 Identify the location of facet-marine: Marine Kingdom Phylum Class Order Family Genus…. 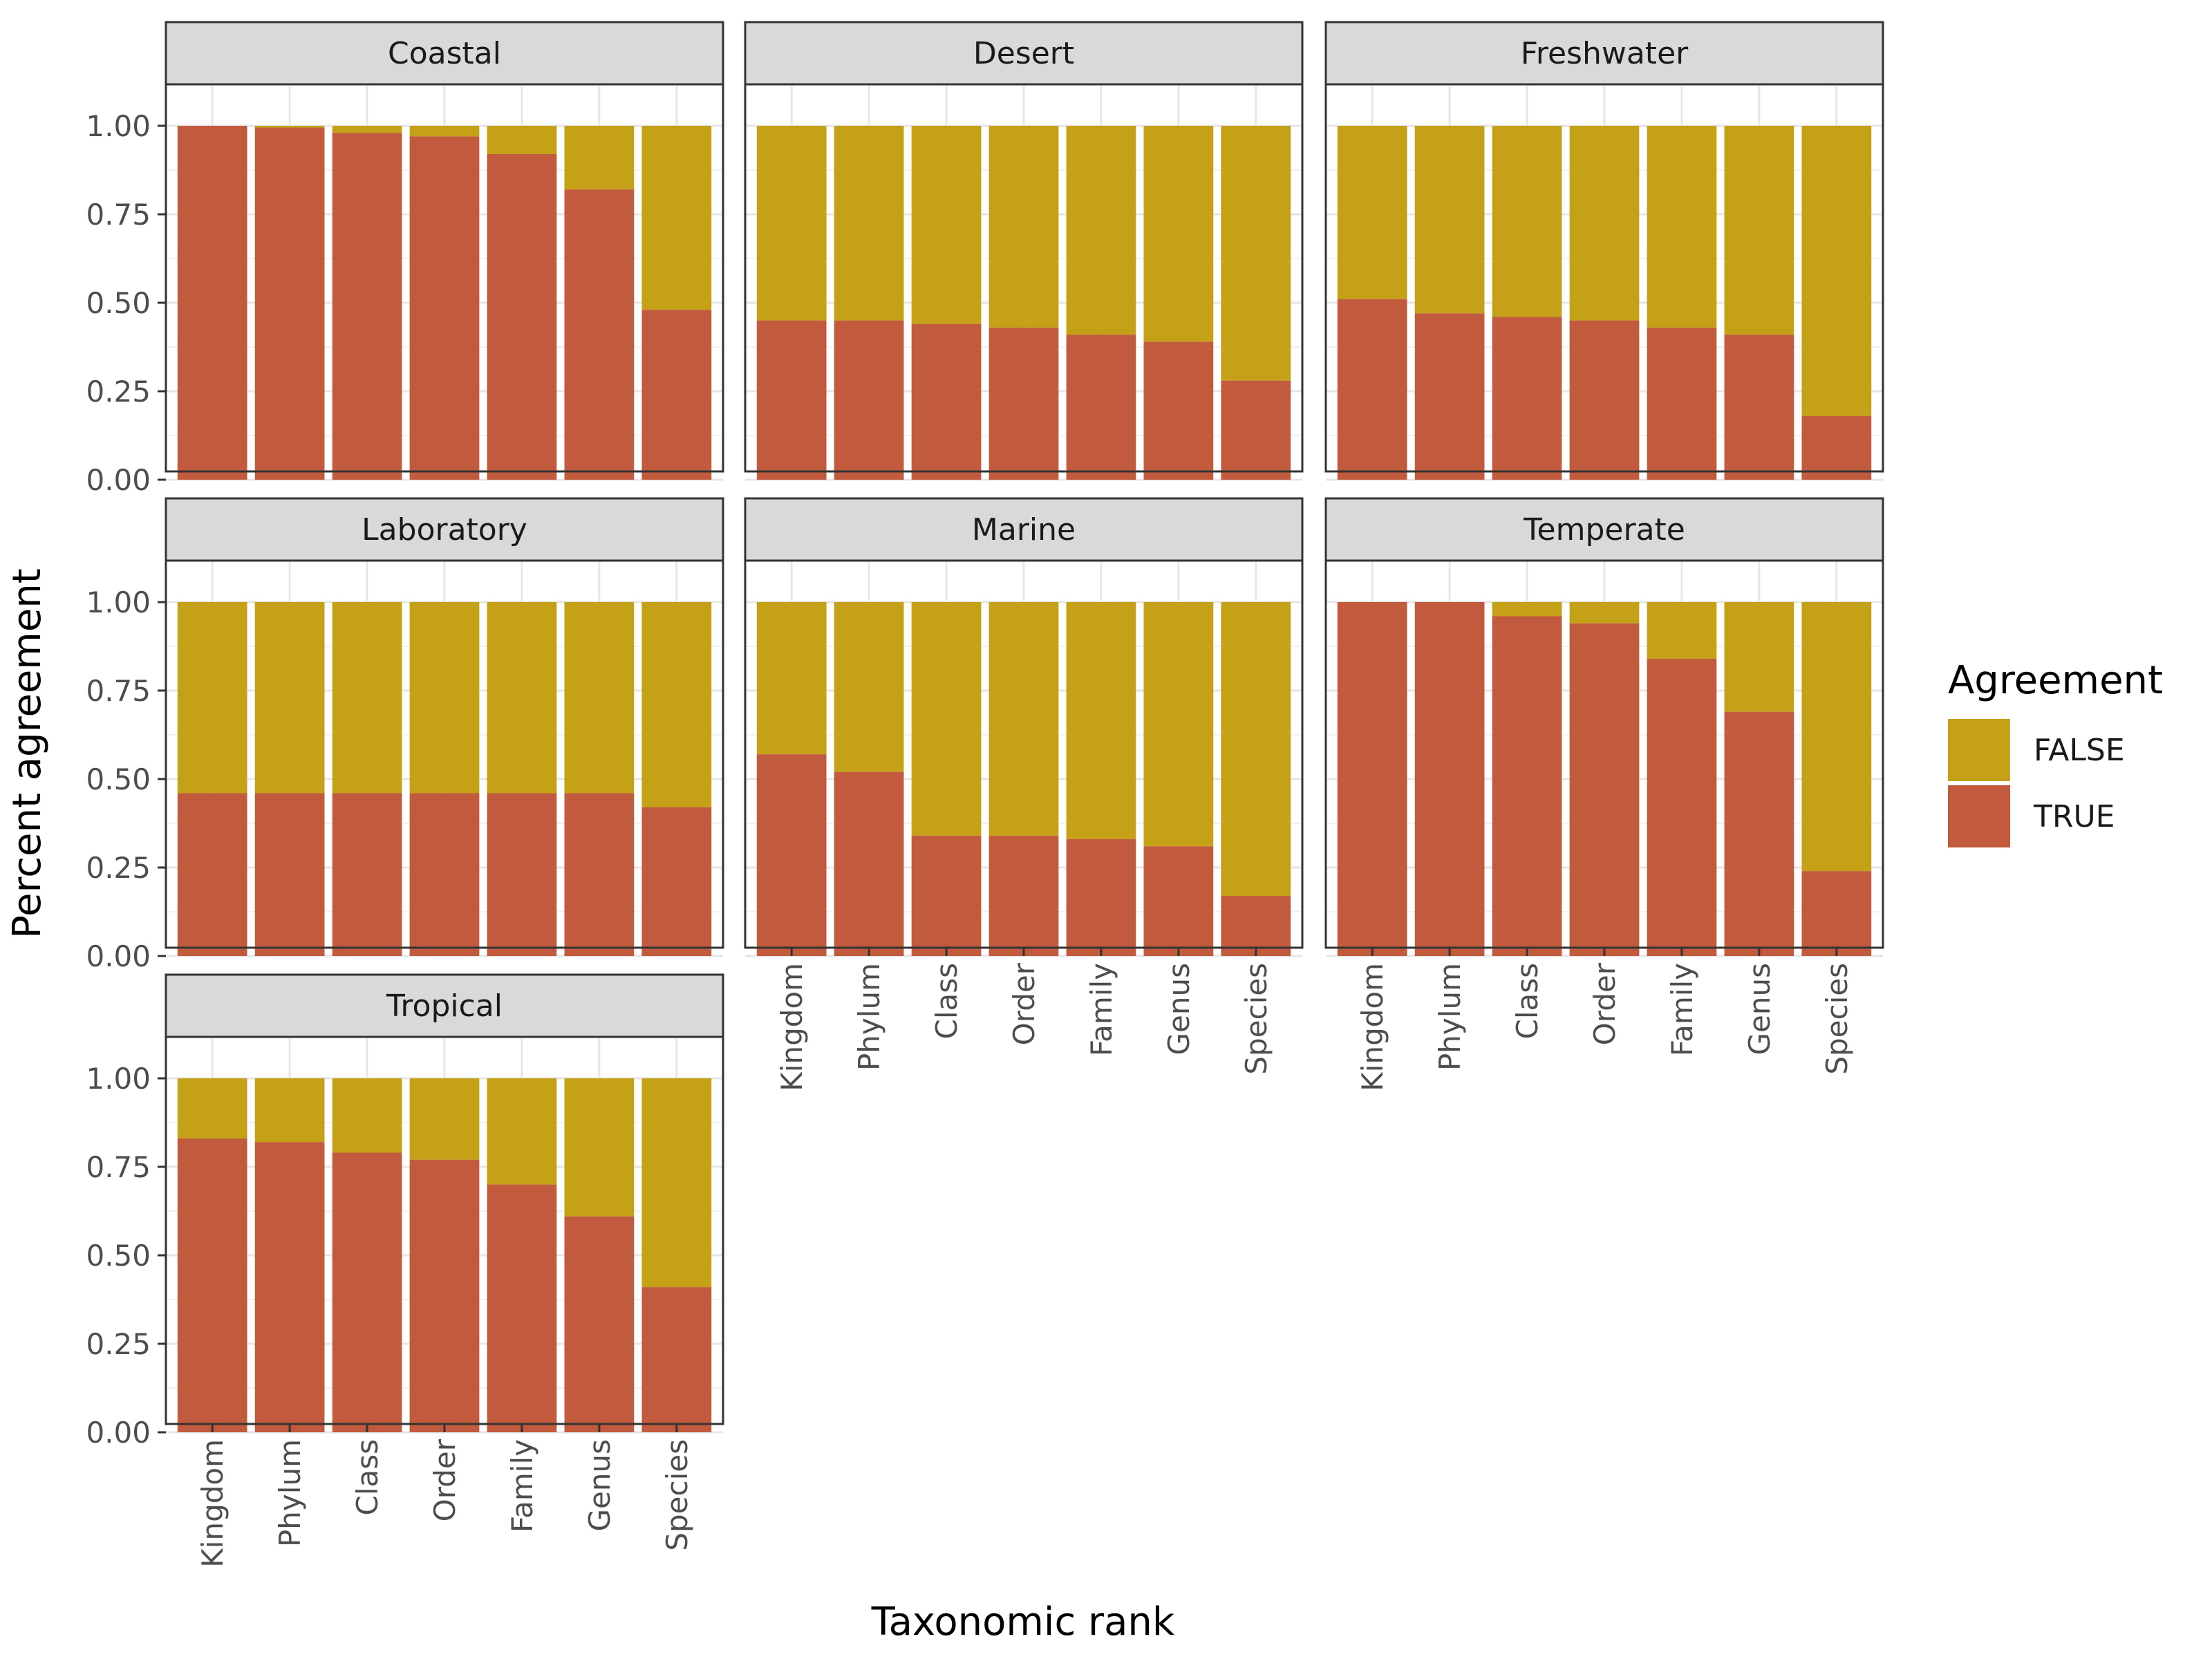
(1024, 794).